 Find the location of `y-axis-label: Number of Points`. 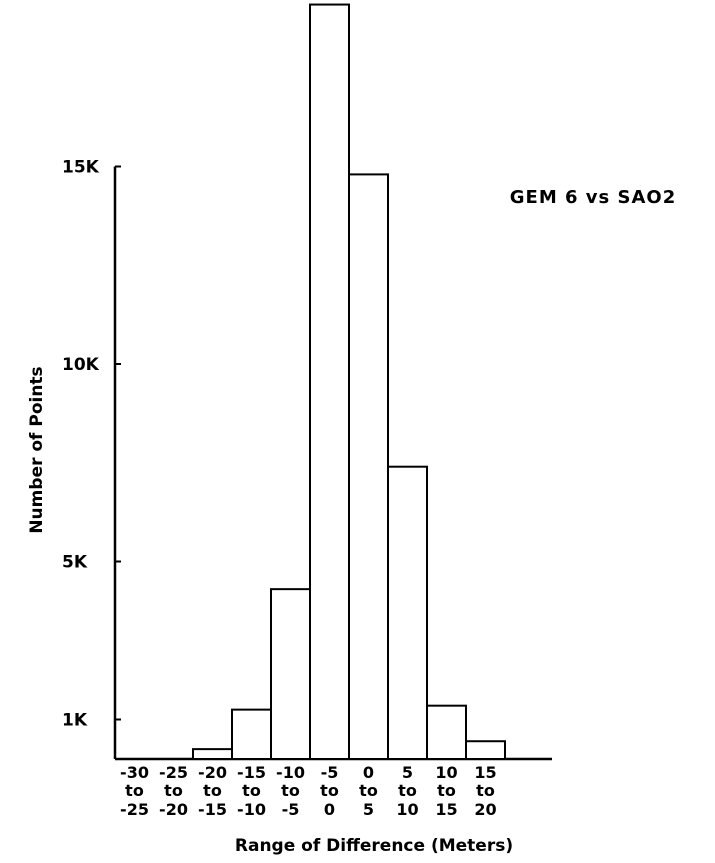

y-axis-label: Number of Points is located at coordinates (37, 449).